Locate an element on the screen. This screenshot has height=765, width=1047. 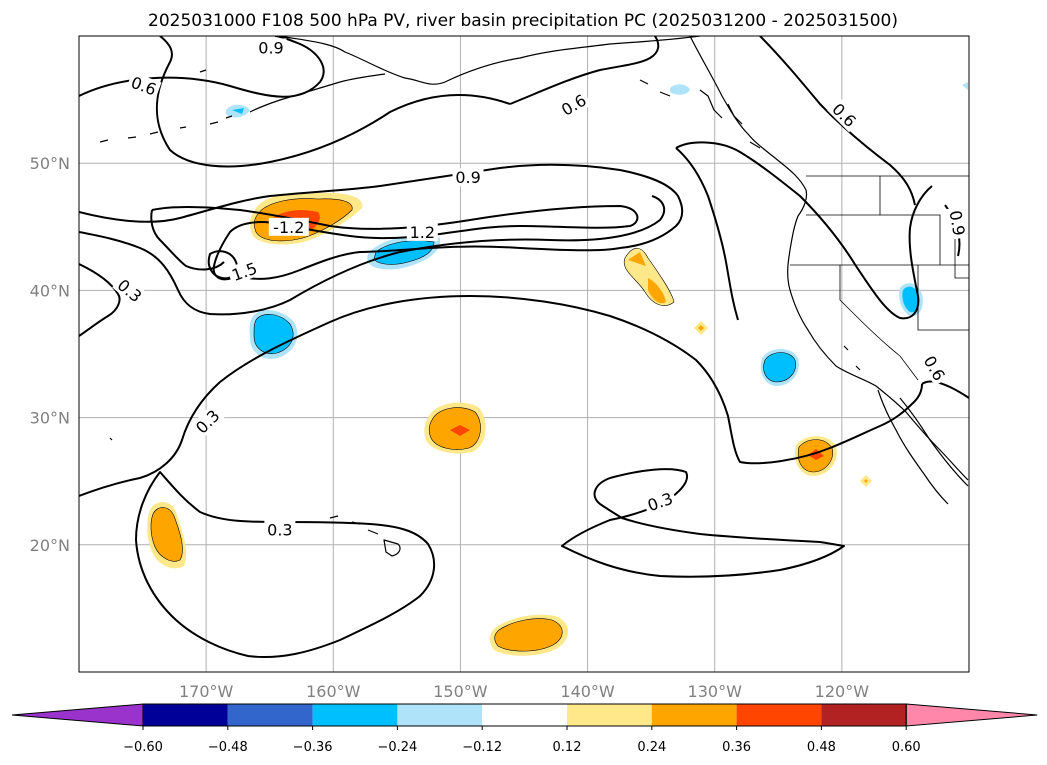
x-axis-ticks: 170°W 160°W 150°W 140°W 130°W 120°W is located at coordinates (524, 691).